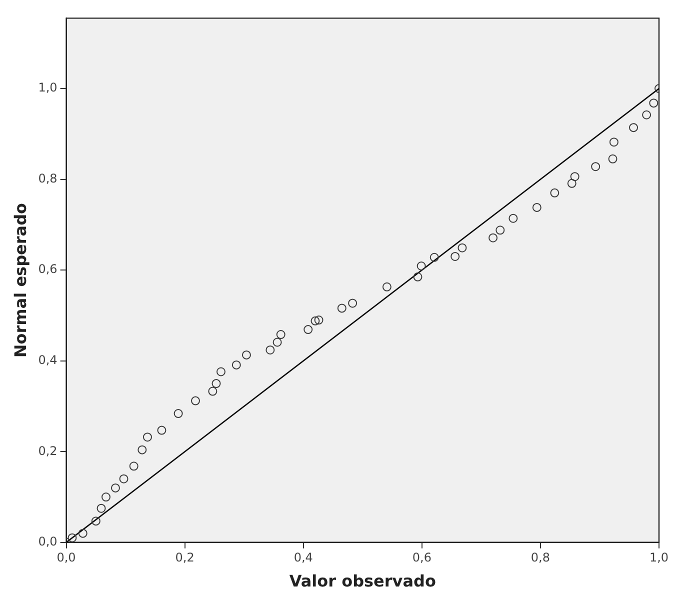 The image size is (677, 601). What do you see at coordinates (659, 557) in the screenshot?
I see `x-tick-label: 1,0` at bounding box center [659, 557].